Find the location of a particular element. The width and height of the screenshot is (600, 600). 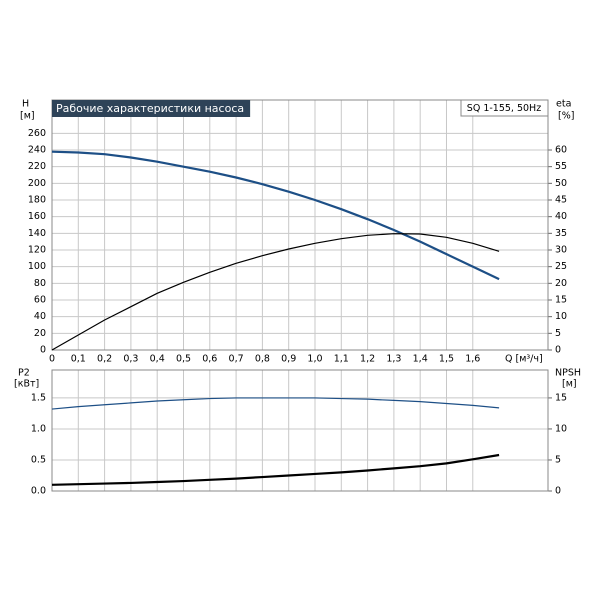

y2-unit: [м] is located at coordinates (569, 384).